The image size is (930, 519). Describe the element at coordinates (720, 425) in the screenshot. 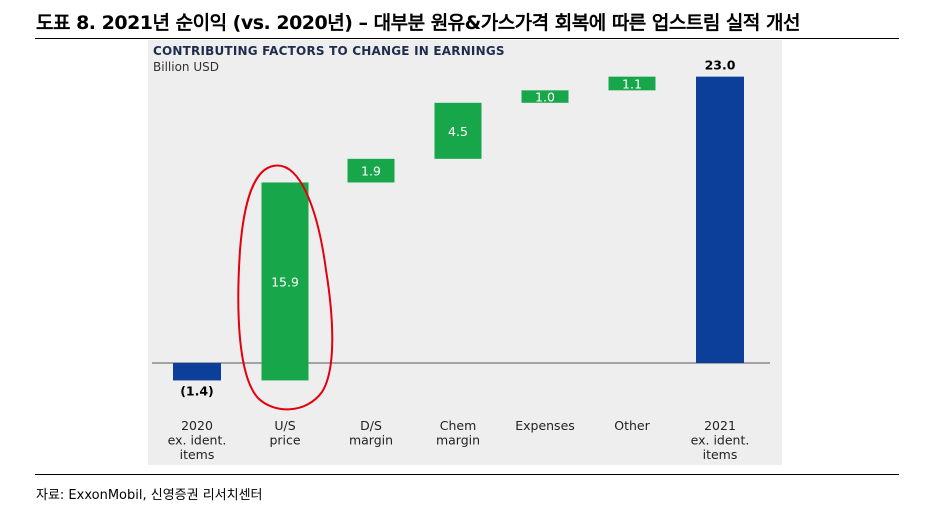

I see `category-label-6-0: 2021` at that location.